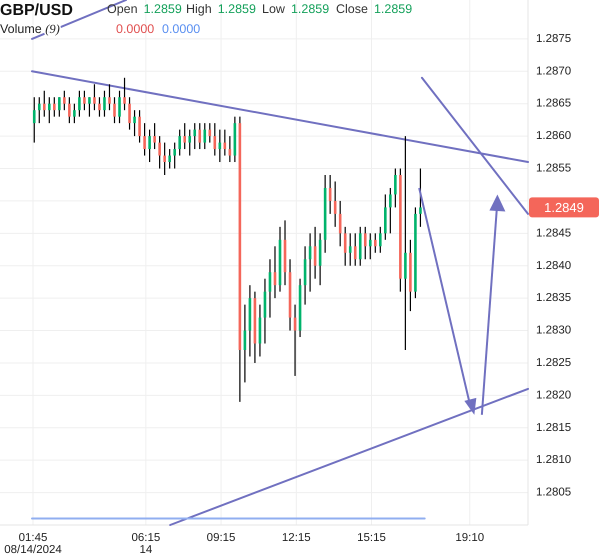  What do you see at coordinates (374, 9) in the screenshot?
I see `annotation: Close 1.2859` at bounding box center [374, 9].